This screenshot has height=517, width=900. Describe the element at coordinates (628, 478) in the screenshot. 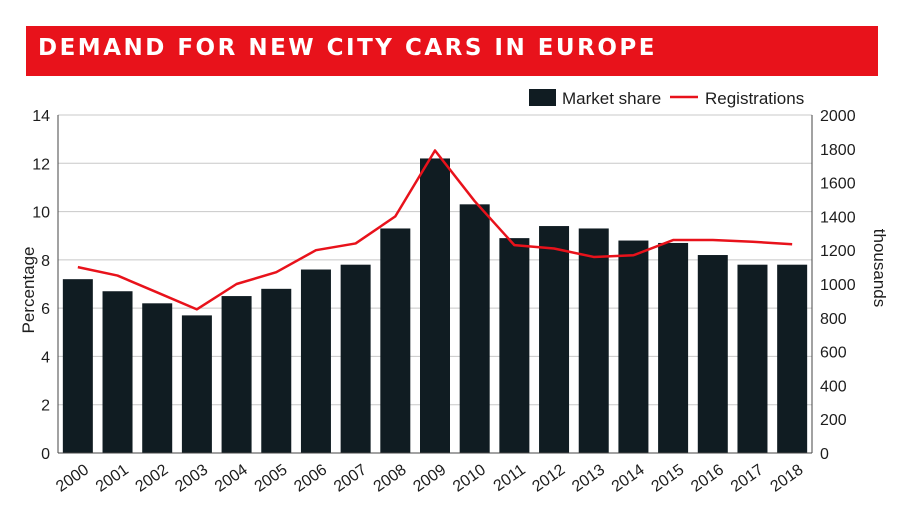

I see `x-tick-label: 2014` at that location.